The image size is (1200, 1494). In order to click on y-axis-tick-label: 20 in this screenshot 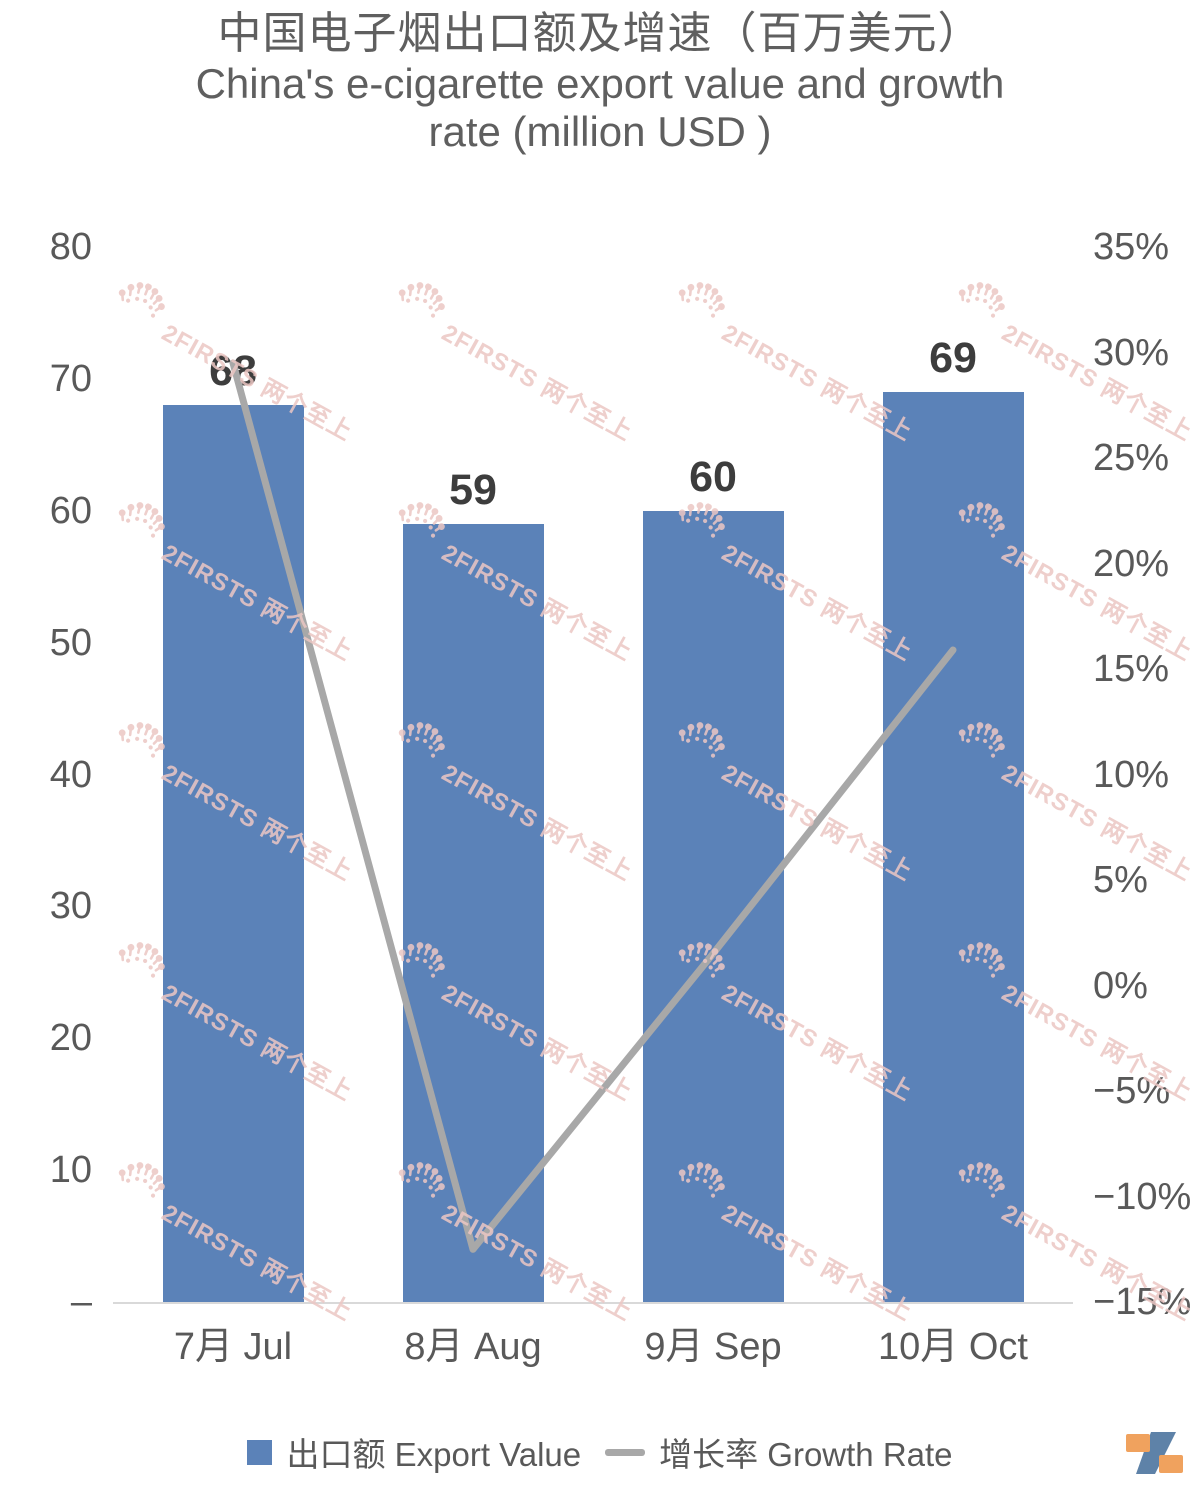, I will do `click(70, 1038)`.